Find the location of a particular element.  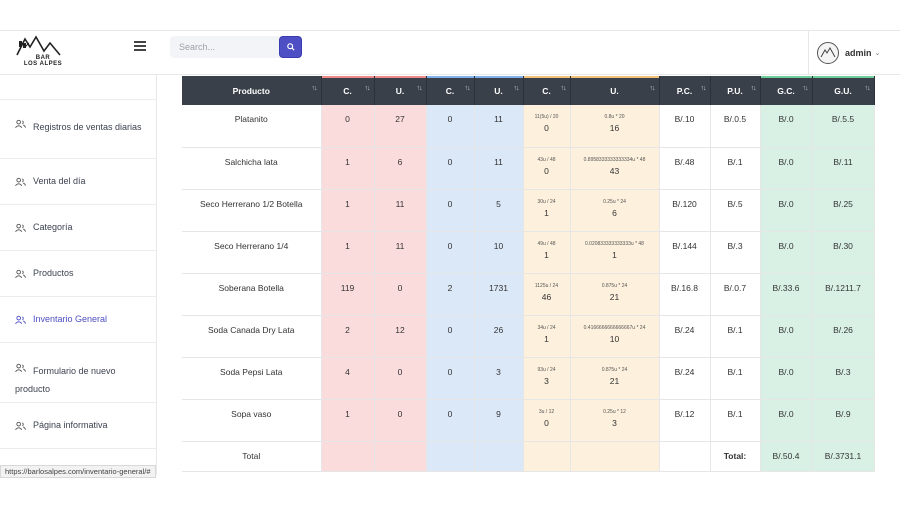

table-cell: Soda Pepsi Lata is located at coordinates (252, 378).